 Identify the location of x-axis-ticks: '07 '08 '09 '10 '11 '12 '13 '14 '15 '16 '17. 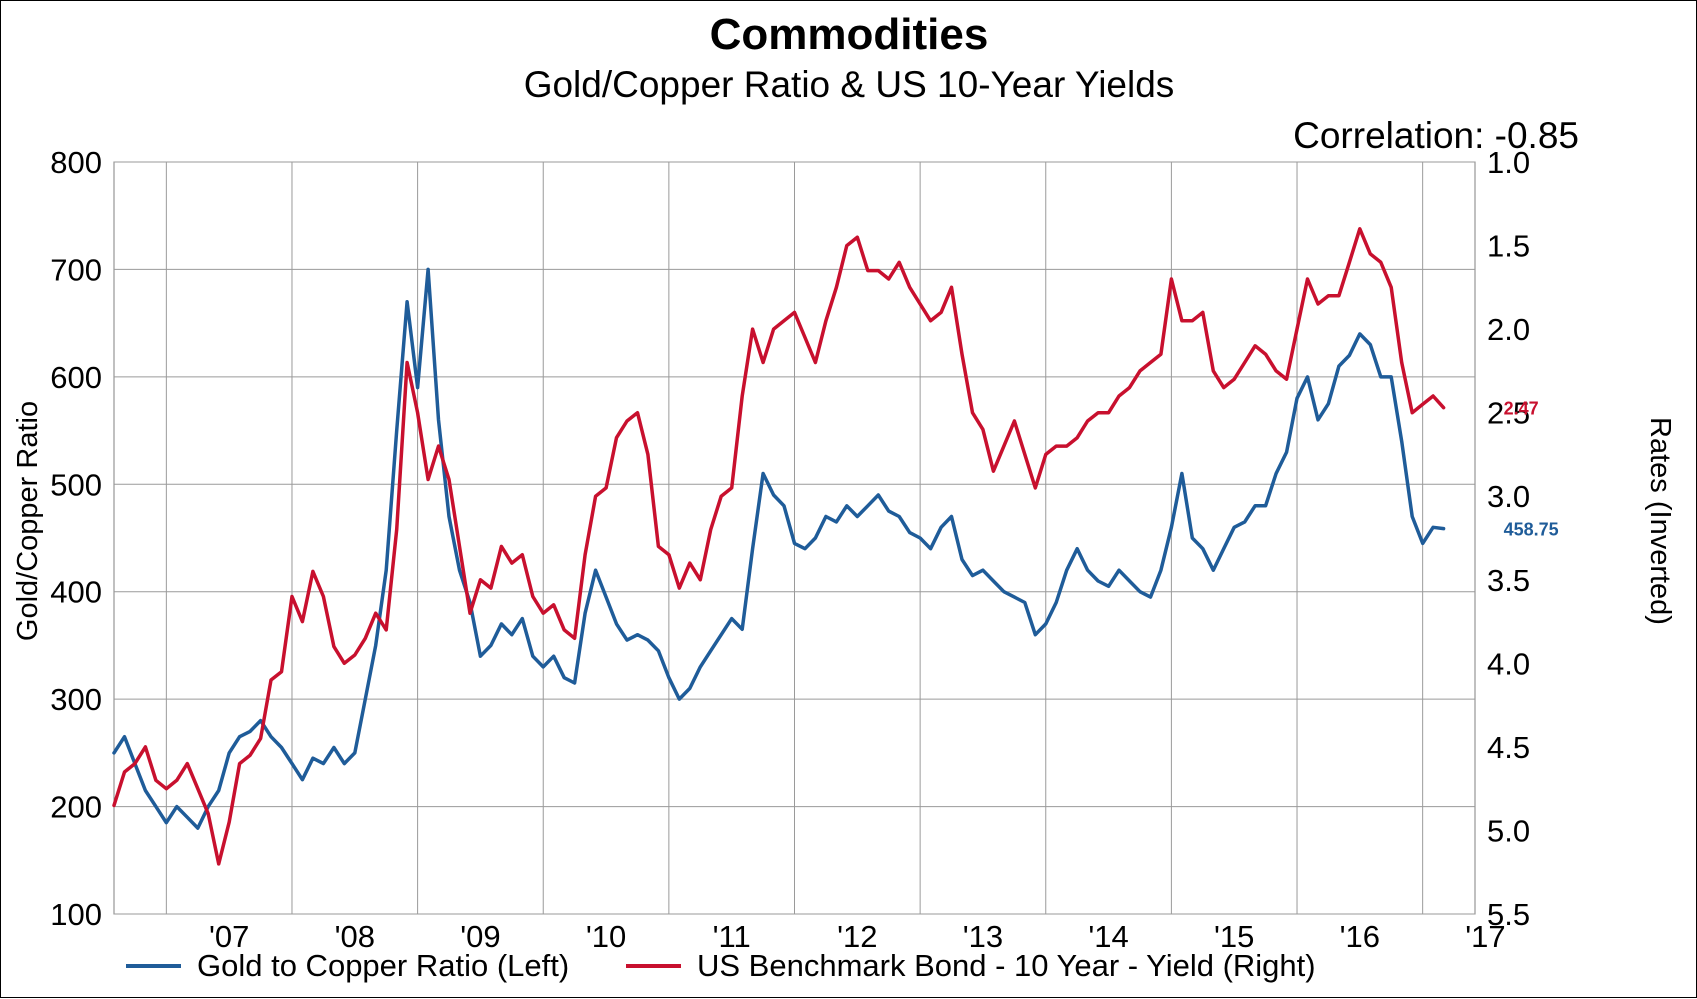
(857, 936).